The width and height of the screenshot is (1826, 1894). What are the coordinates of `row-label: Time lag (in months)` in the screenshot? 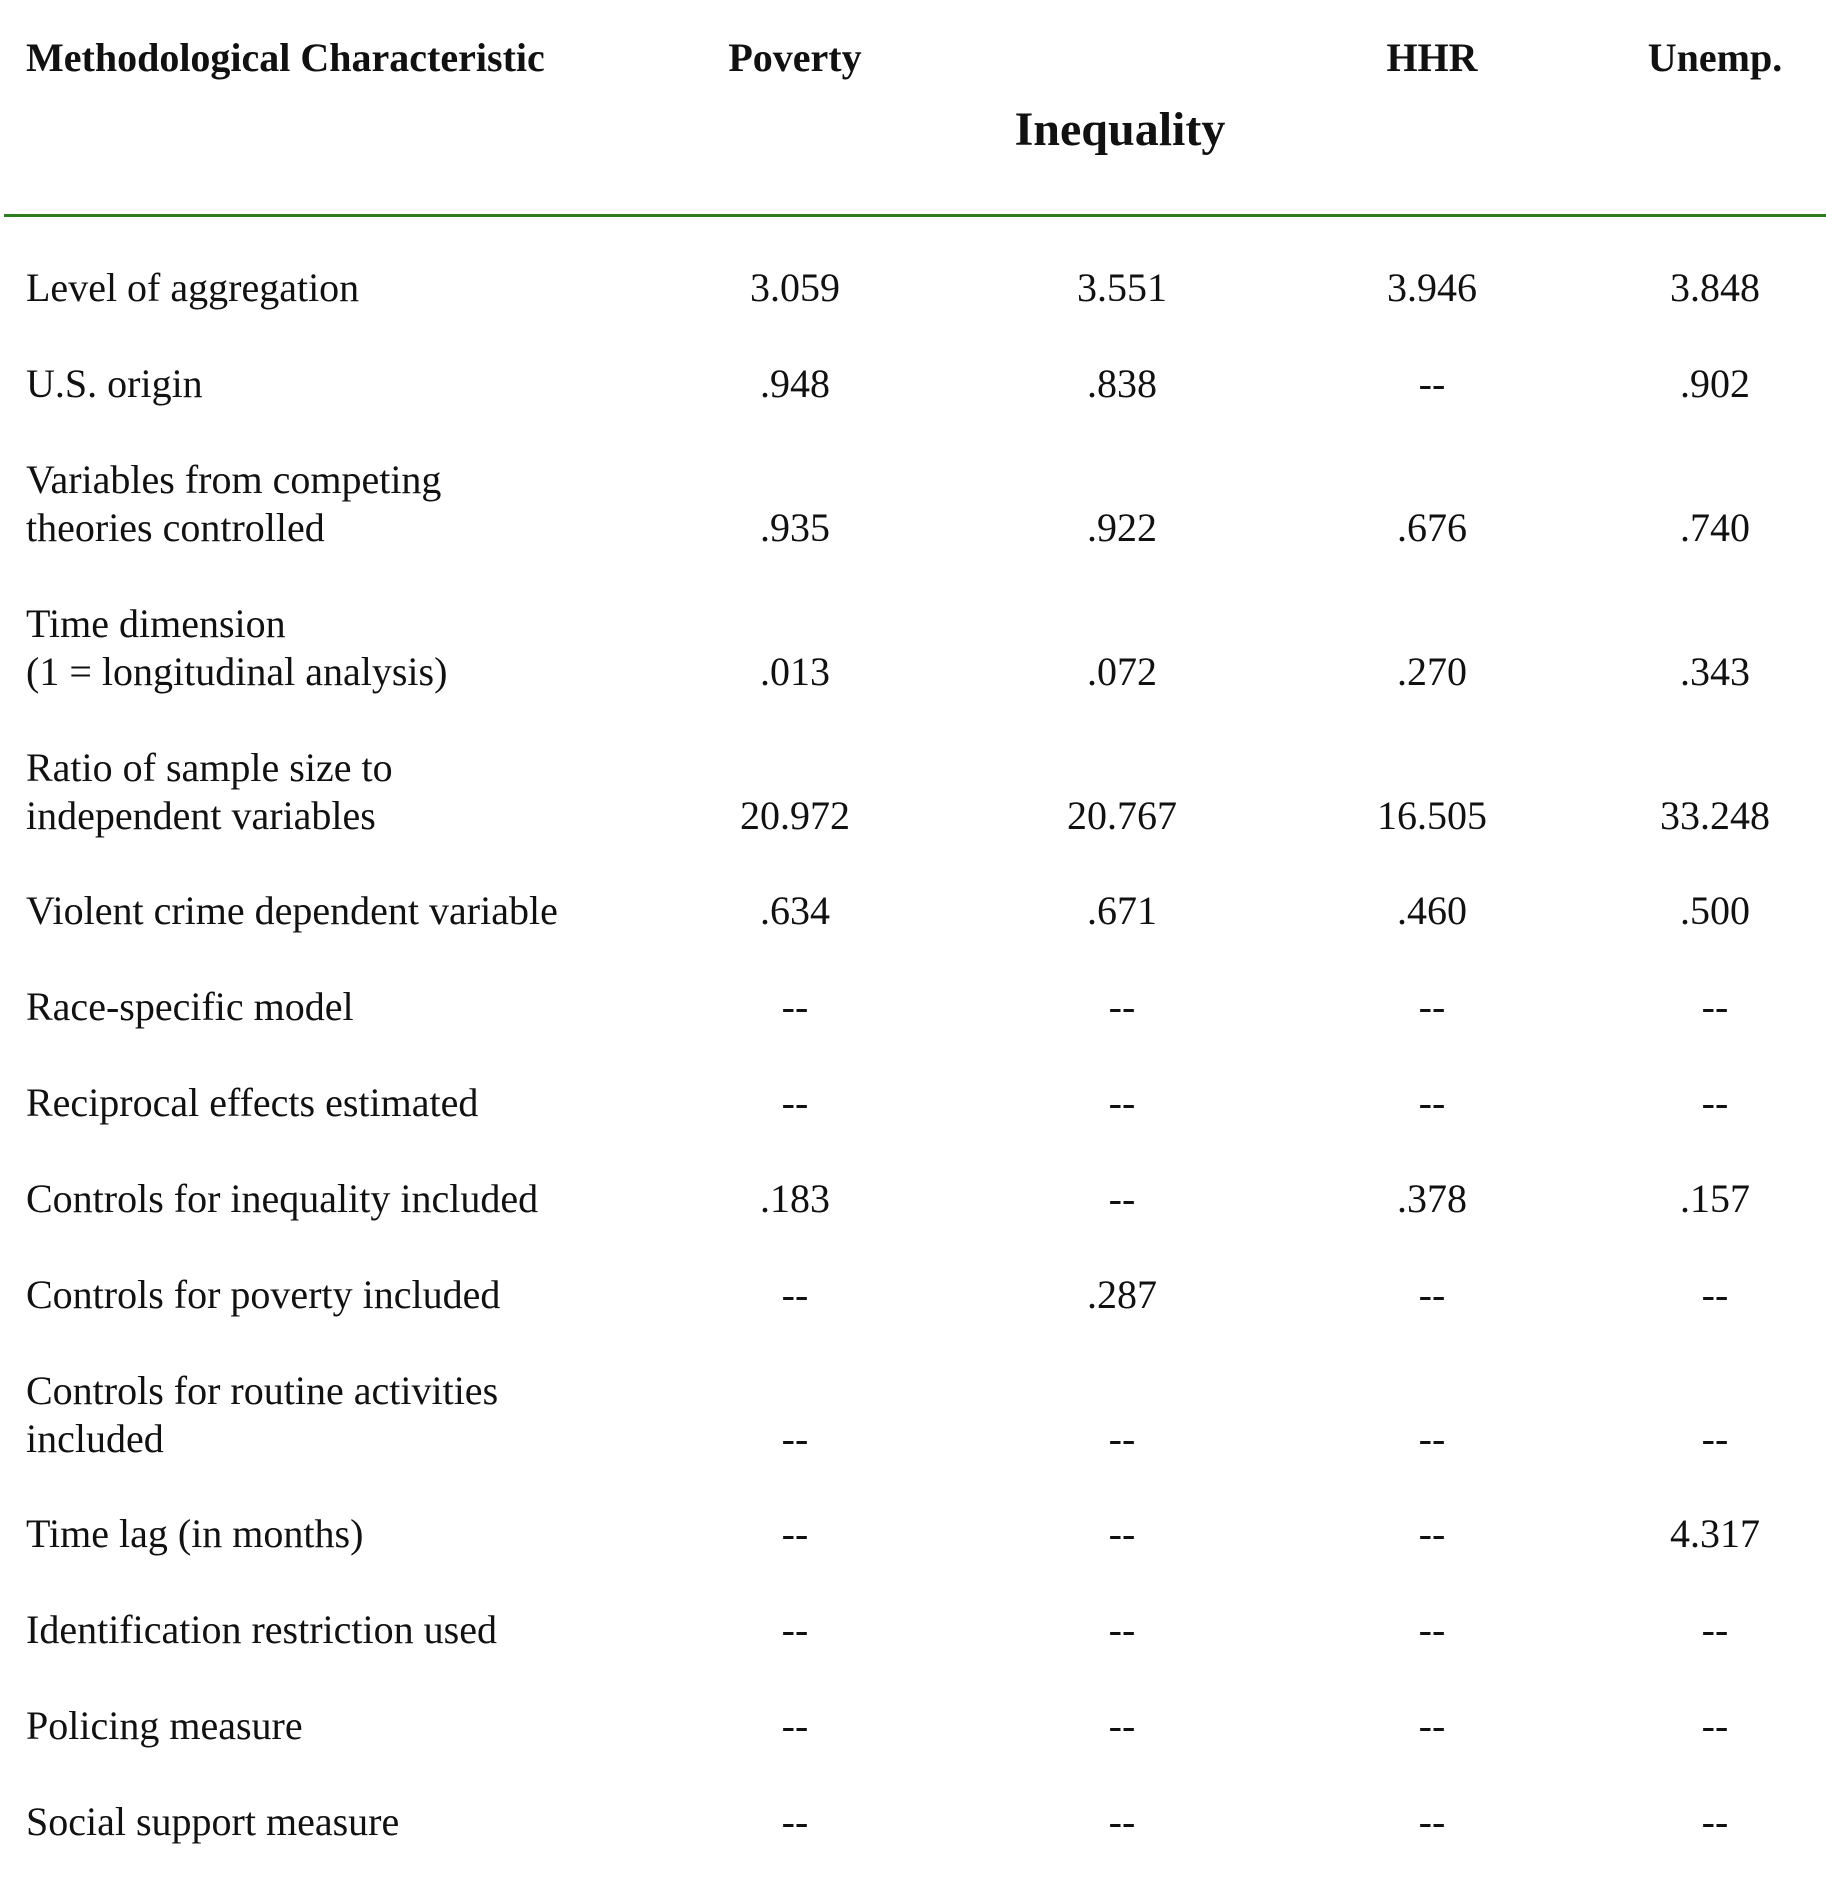 It's located at (326, 1534).